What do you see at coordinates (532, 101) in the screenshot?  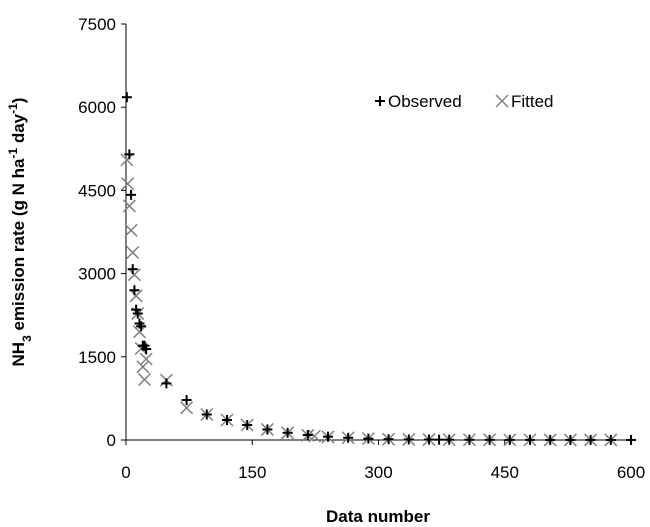 I see `legend-label-fitted: Fitted` at bounding box center [532, 101].